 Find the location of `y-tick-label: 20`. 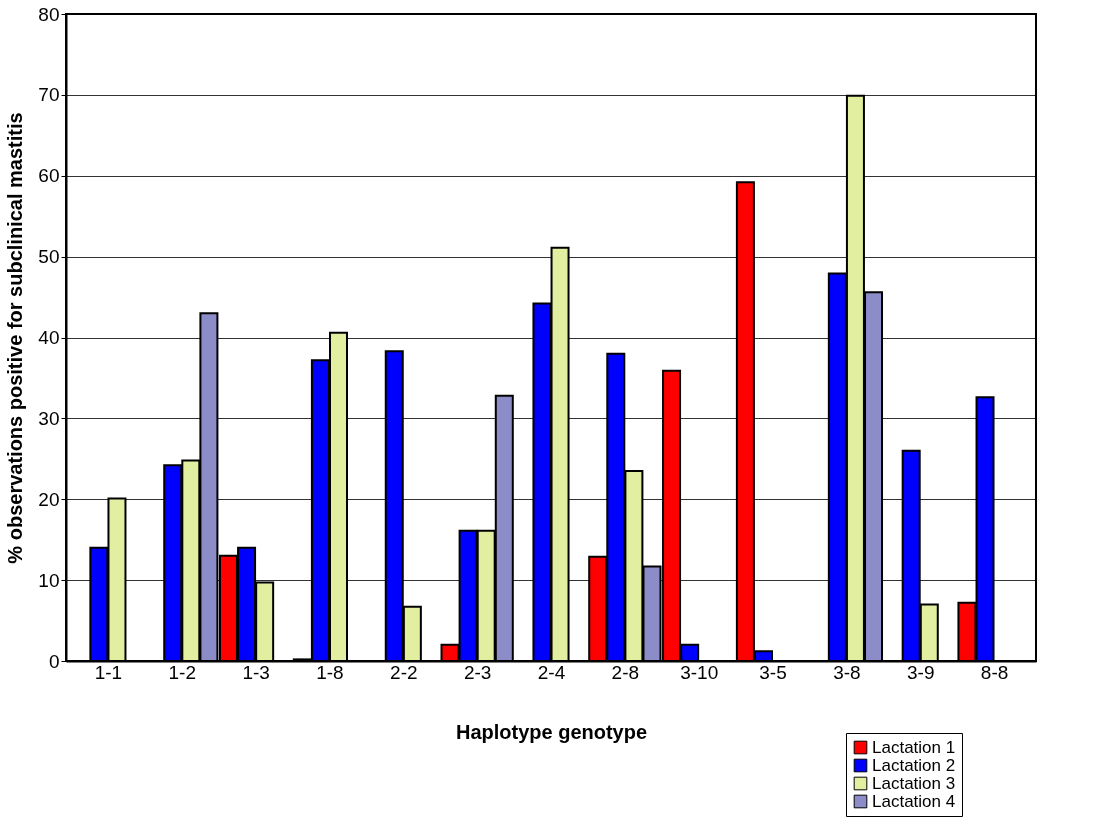

y-tick-label: 20 is located at coordinates (49, 499).